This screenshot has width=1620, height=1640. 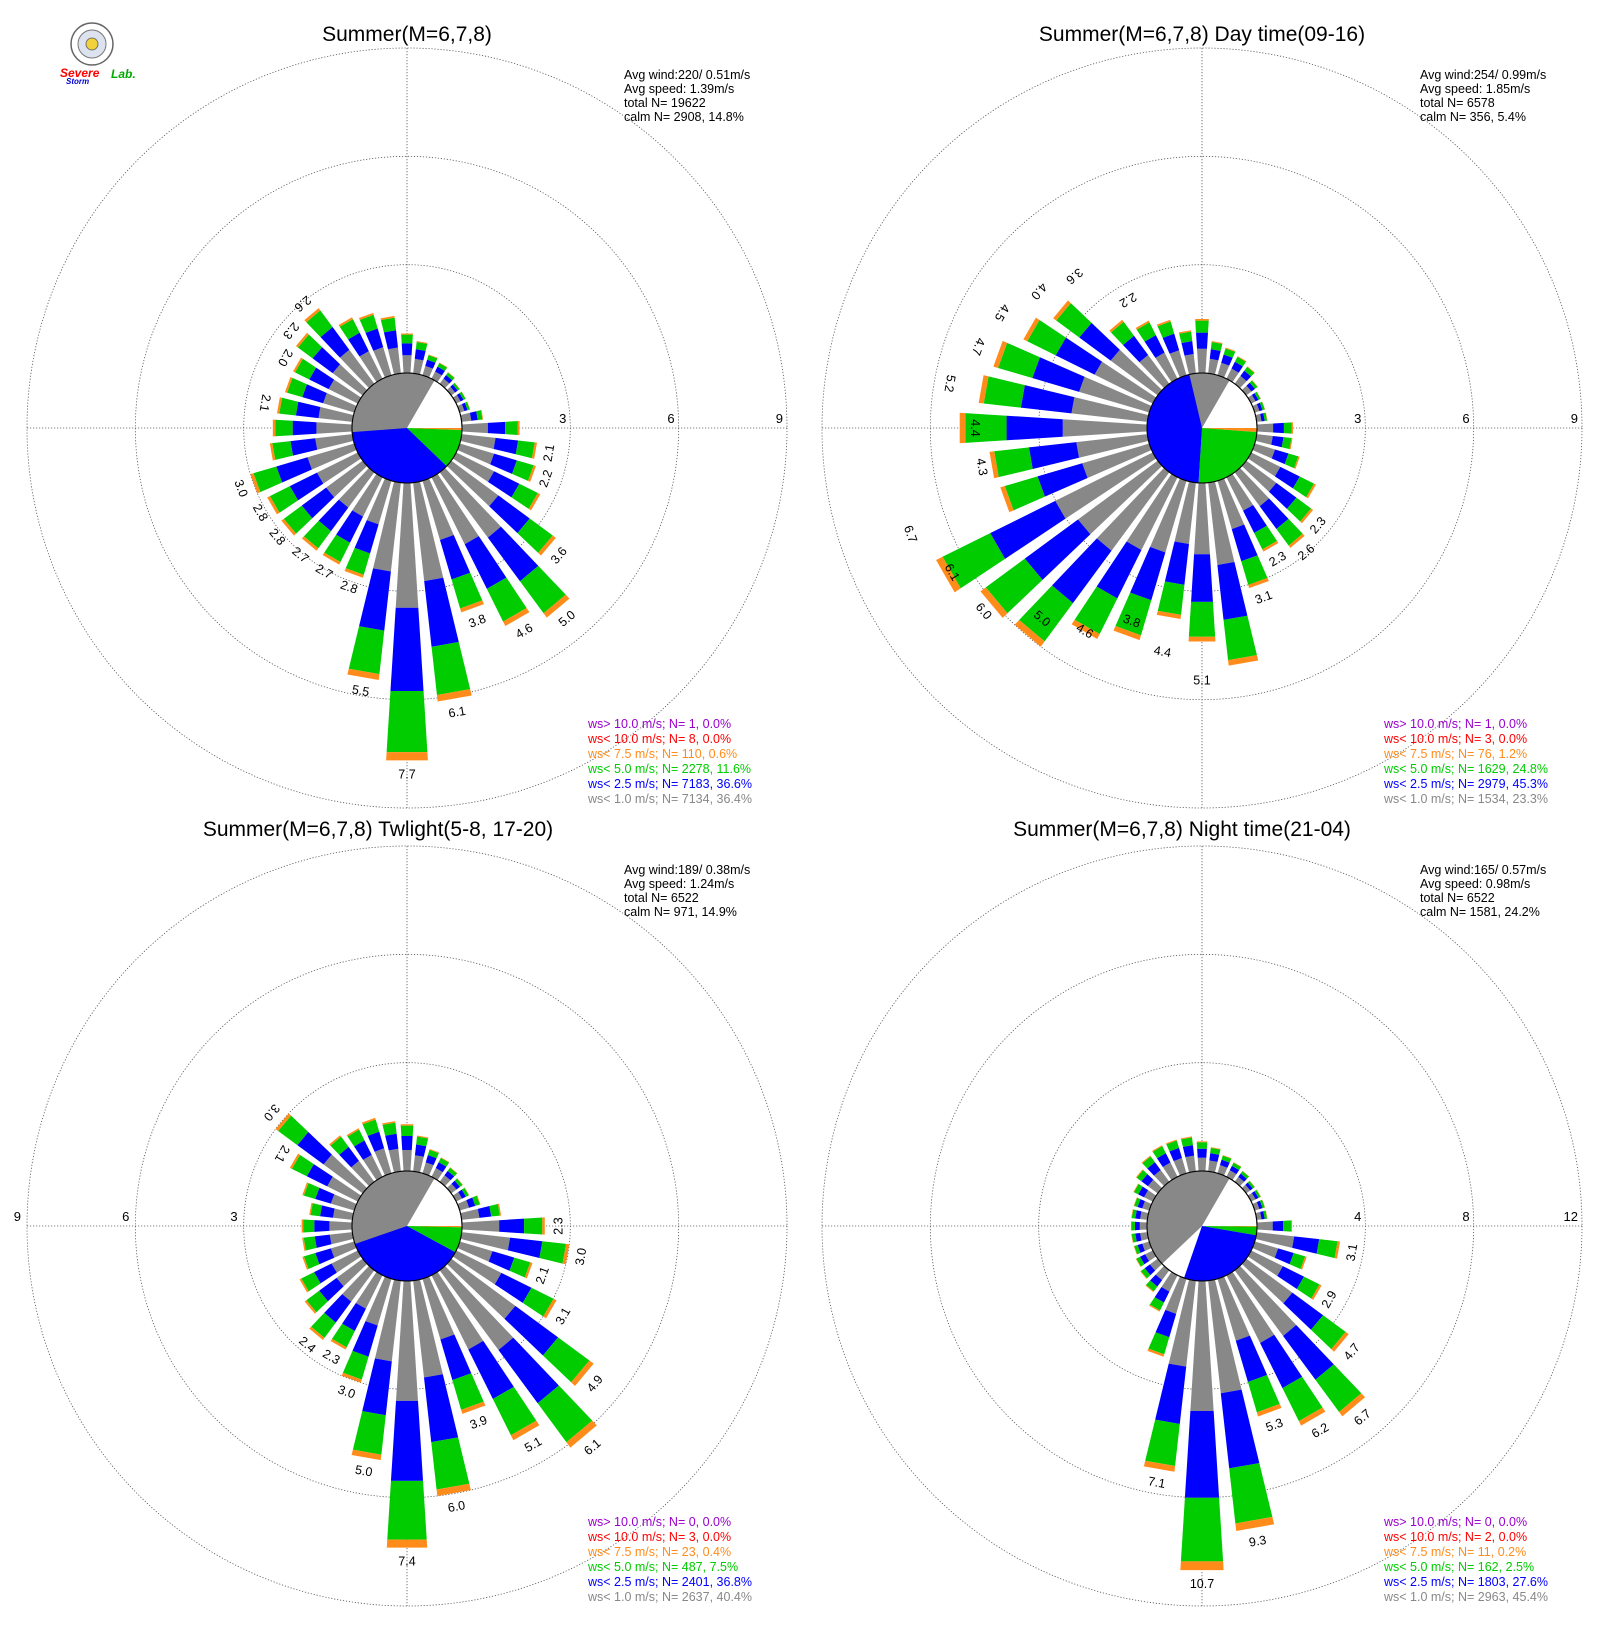 I want to click on bar-value-label: 9.3, so click(x=1258, y=1541).